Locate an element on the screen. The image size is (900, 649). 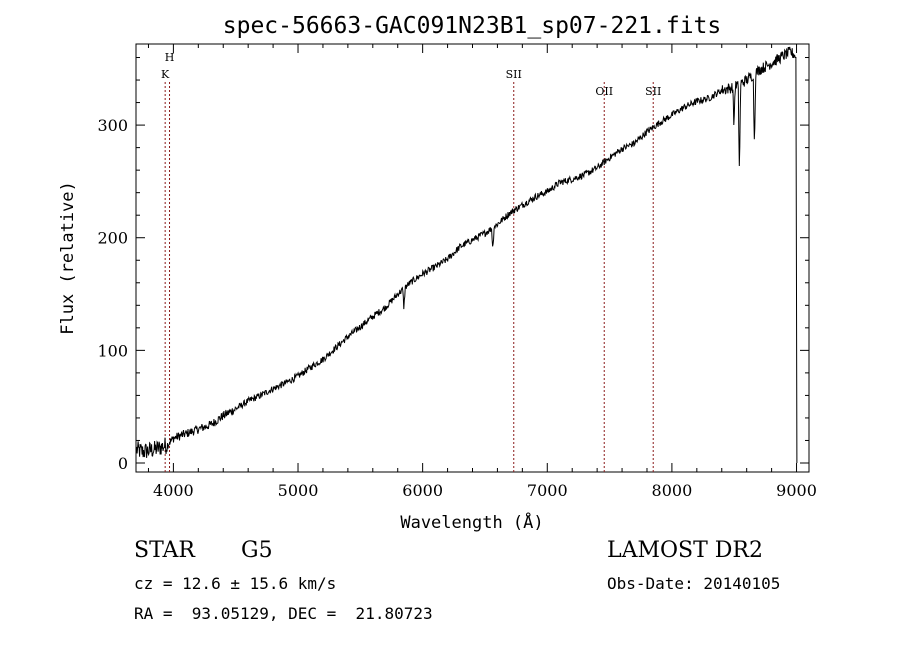
x-tick-label: 5000 is located at coordinates (298, 490).